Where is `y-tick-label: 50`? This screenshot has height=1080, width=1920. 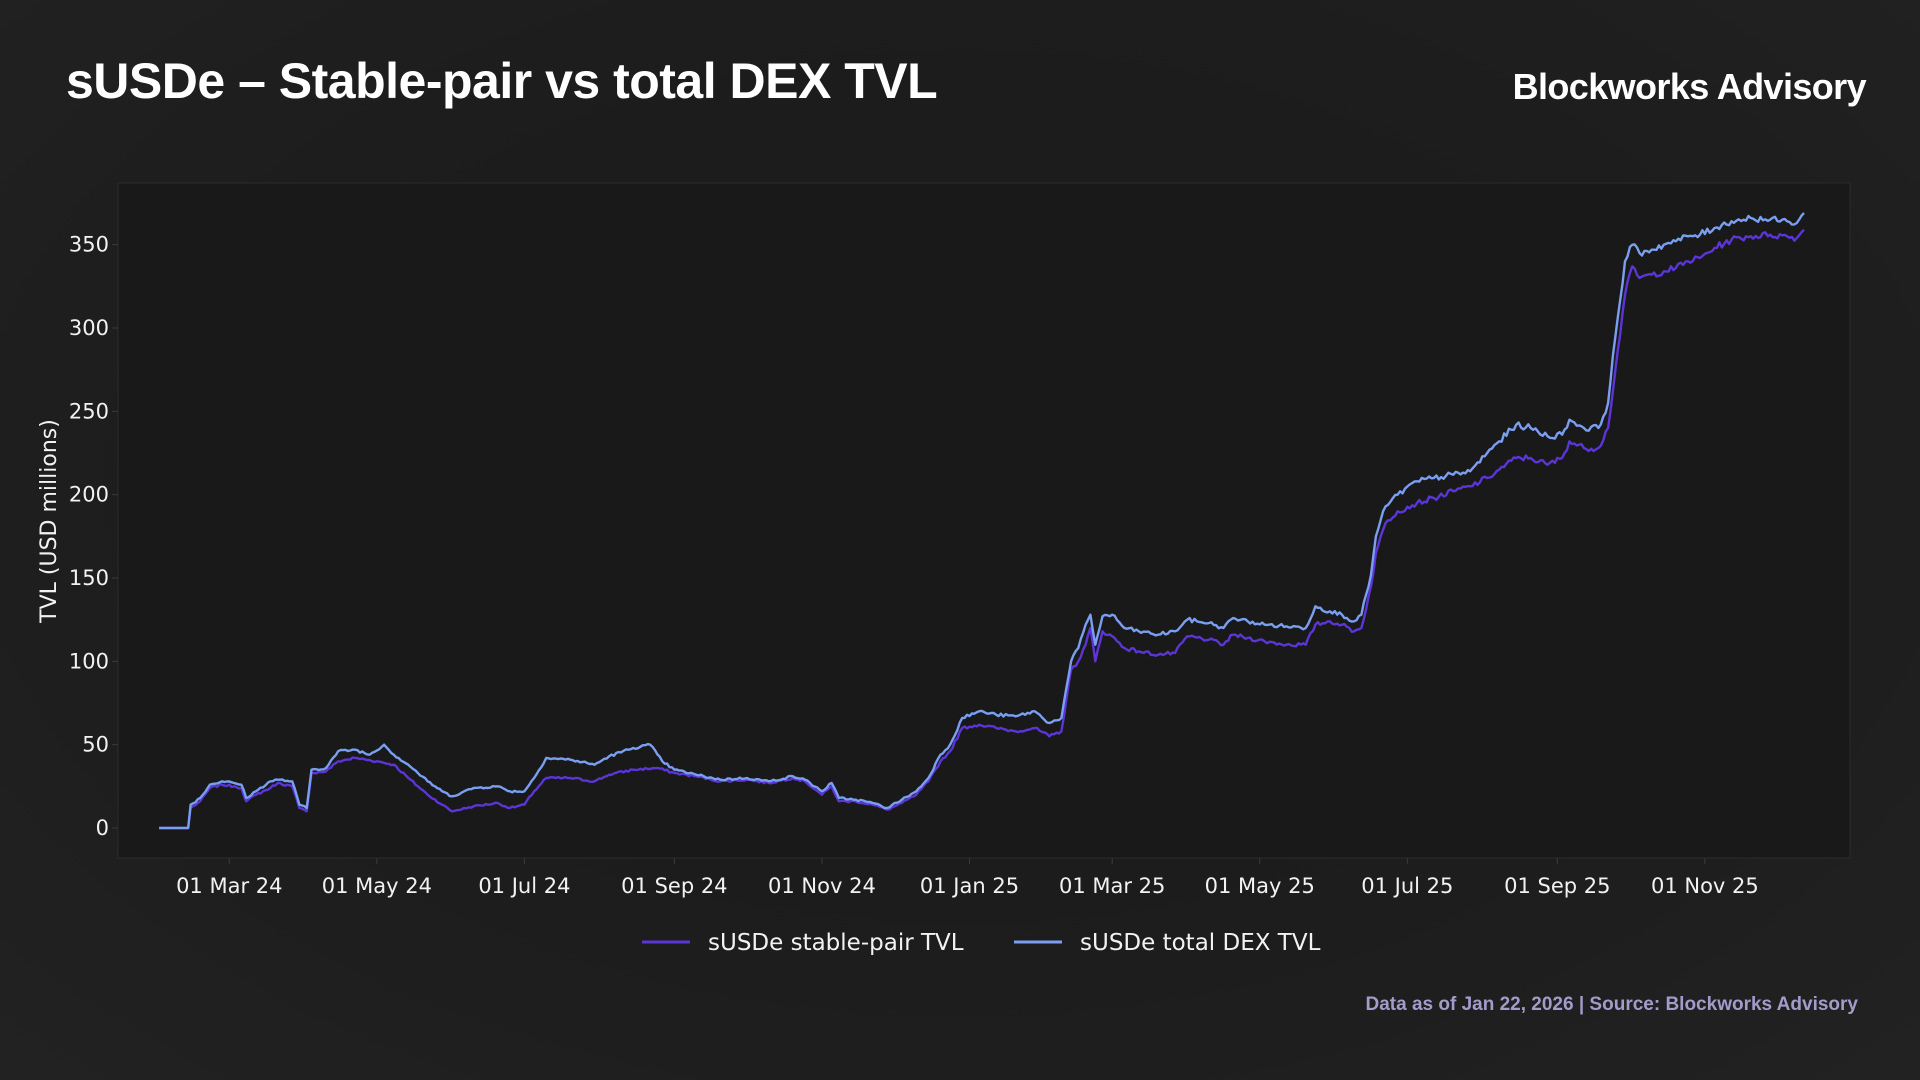 y-tick-label: 50 is located at coordinates (95, 745).